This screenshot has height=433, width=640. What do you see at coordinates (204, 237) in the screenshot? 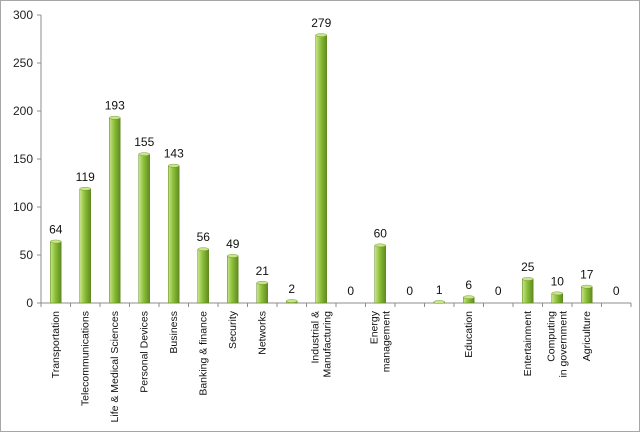
I see `data-label: 56` at bounding box center [204, 237].